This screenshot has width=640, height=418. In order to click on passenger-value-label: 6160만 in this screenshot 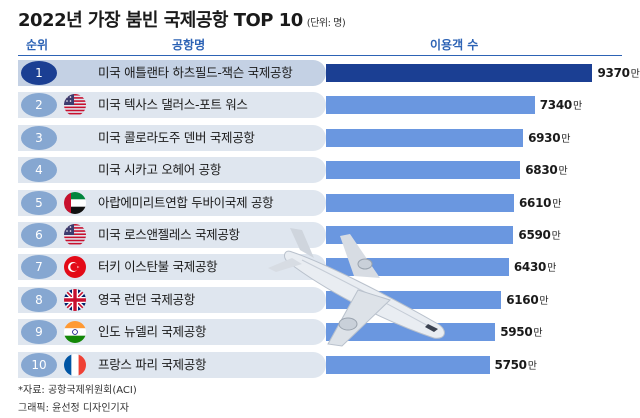, I will do `click(527, 299)`.